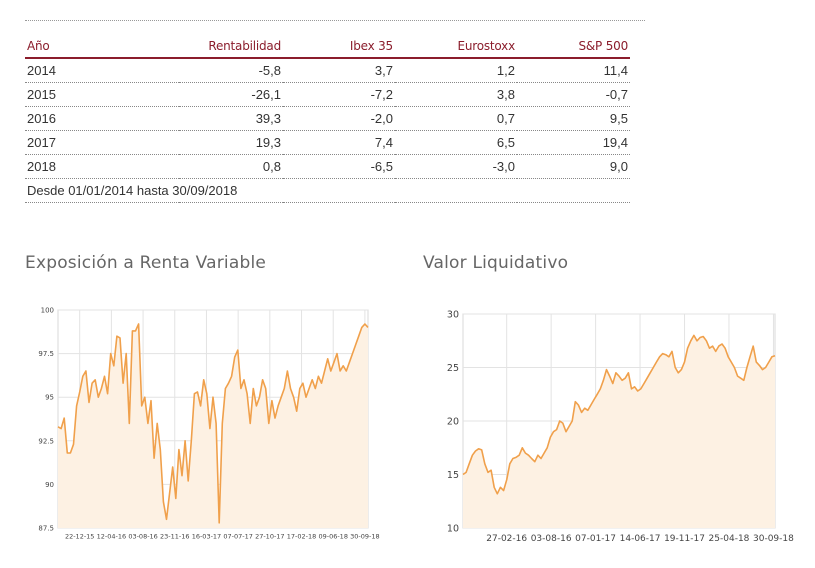  I want to click on cell-sp500: 11,4, so click(573, 70).